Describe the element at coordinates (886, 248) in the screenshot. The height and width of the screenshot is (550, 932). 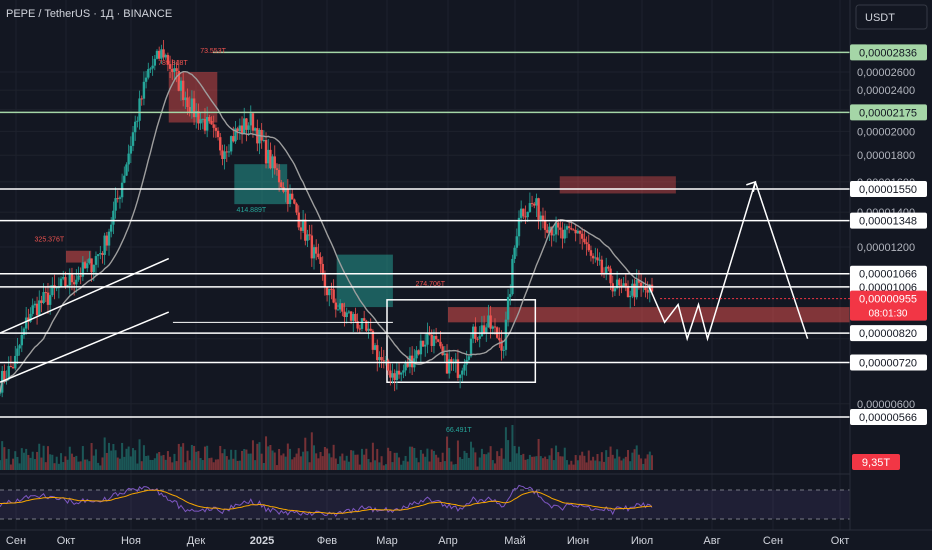
I see `price-tick: 0,00001200` at that location.